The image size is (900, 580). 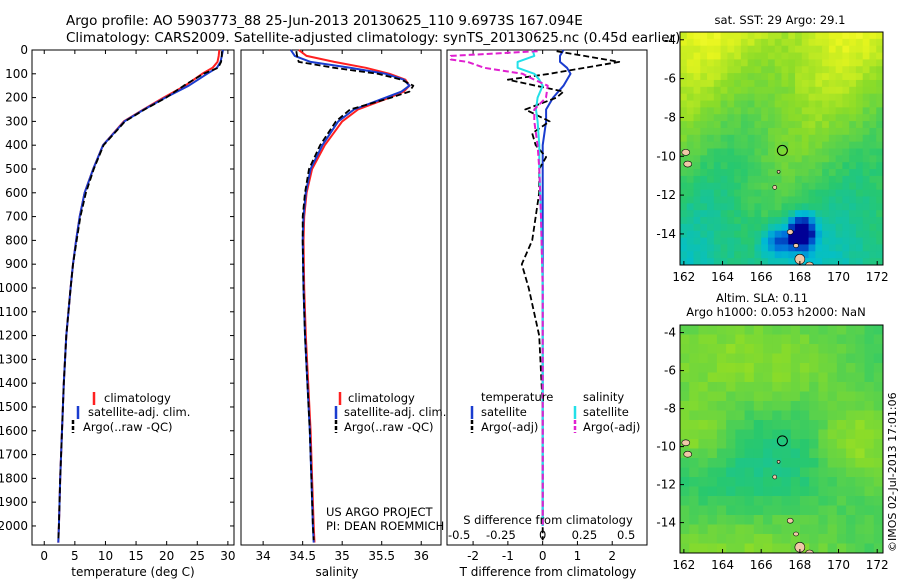 What do you see at coordinates (389, 427) in the screenshot?
I see `legend-argo-label: Argo(..raw -QC)` at bounding box center [389, 427].